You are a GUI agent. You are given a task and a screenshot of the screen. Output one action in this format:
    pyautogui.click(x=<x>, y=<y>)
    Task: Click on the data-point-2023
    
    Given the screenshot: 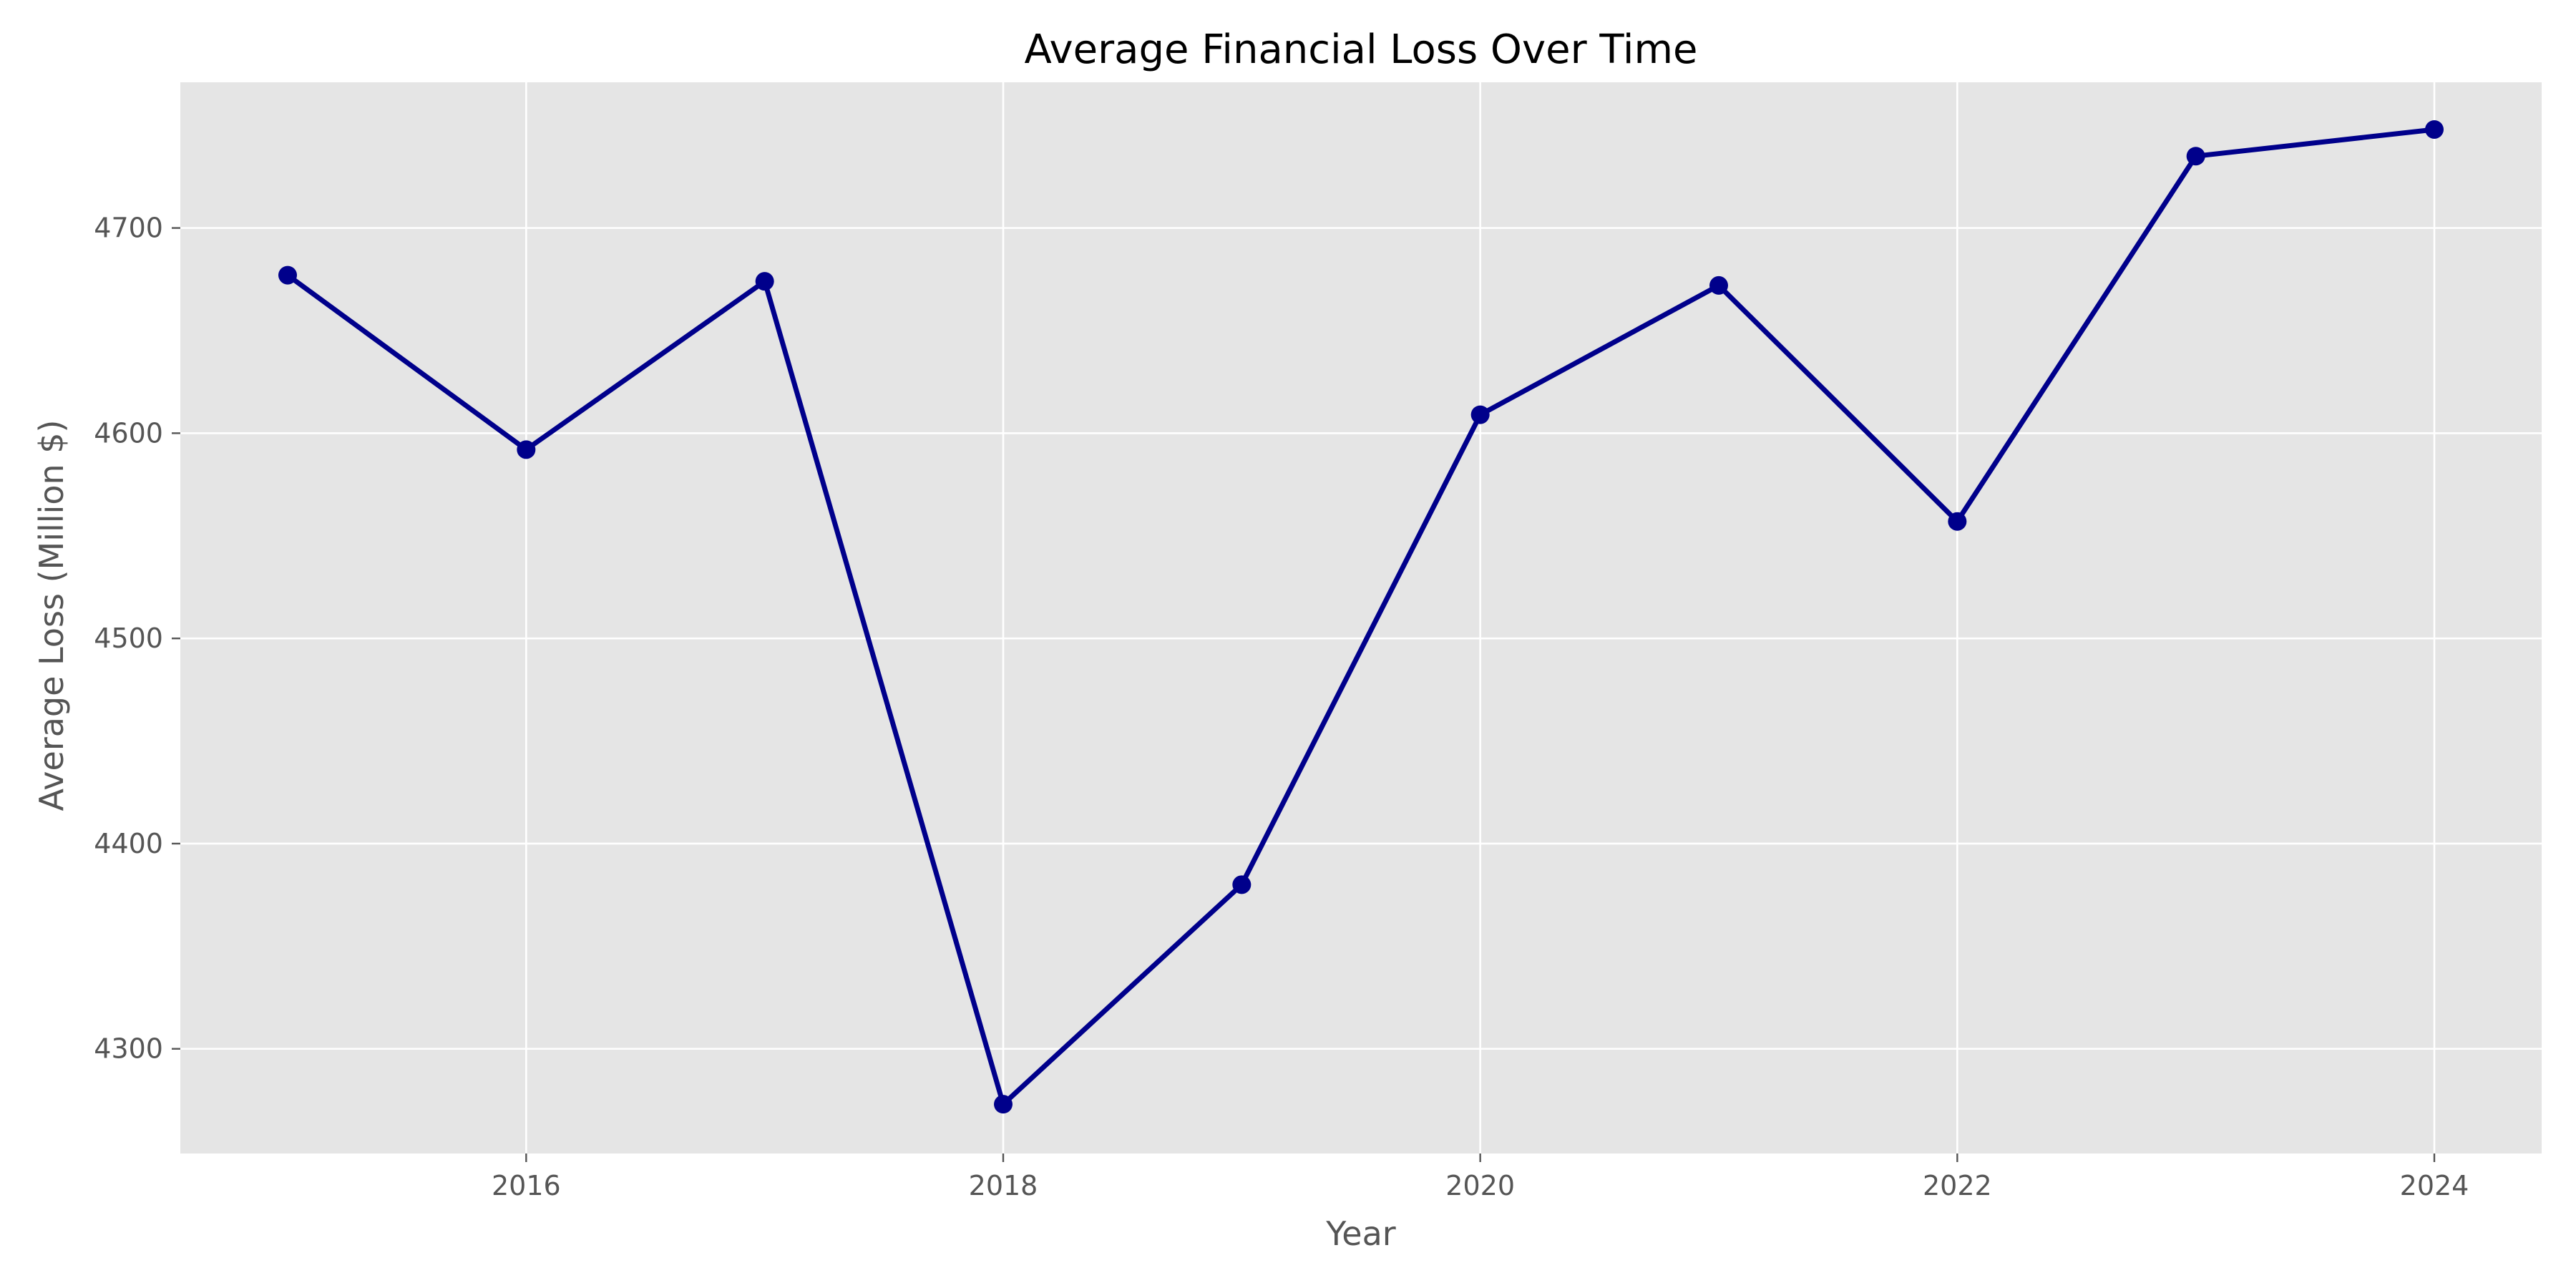 What is the action you would take?
    pyautogui.click(x=2195, y=156)
    